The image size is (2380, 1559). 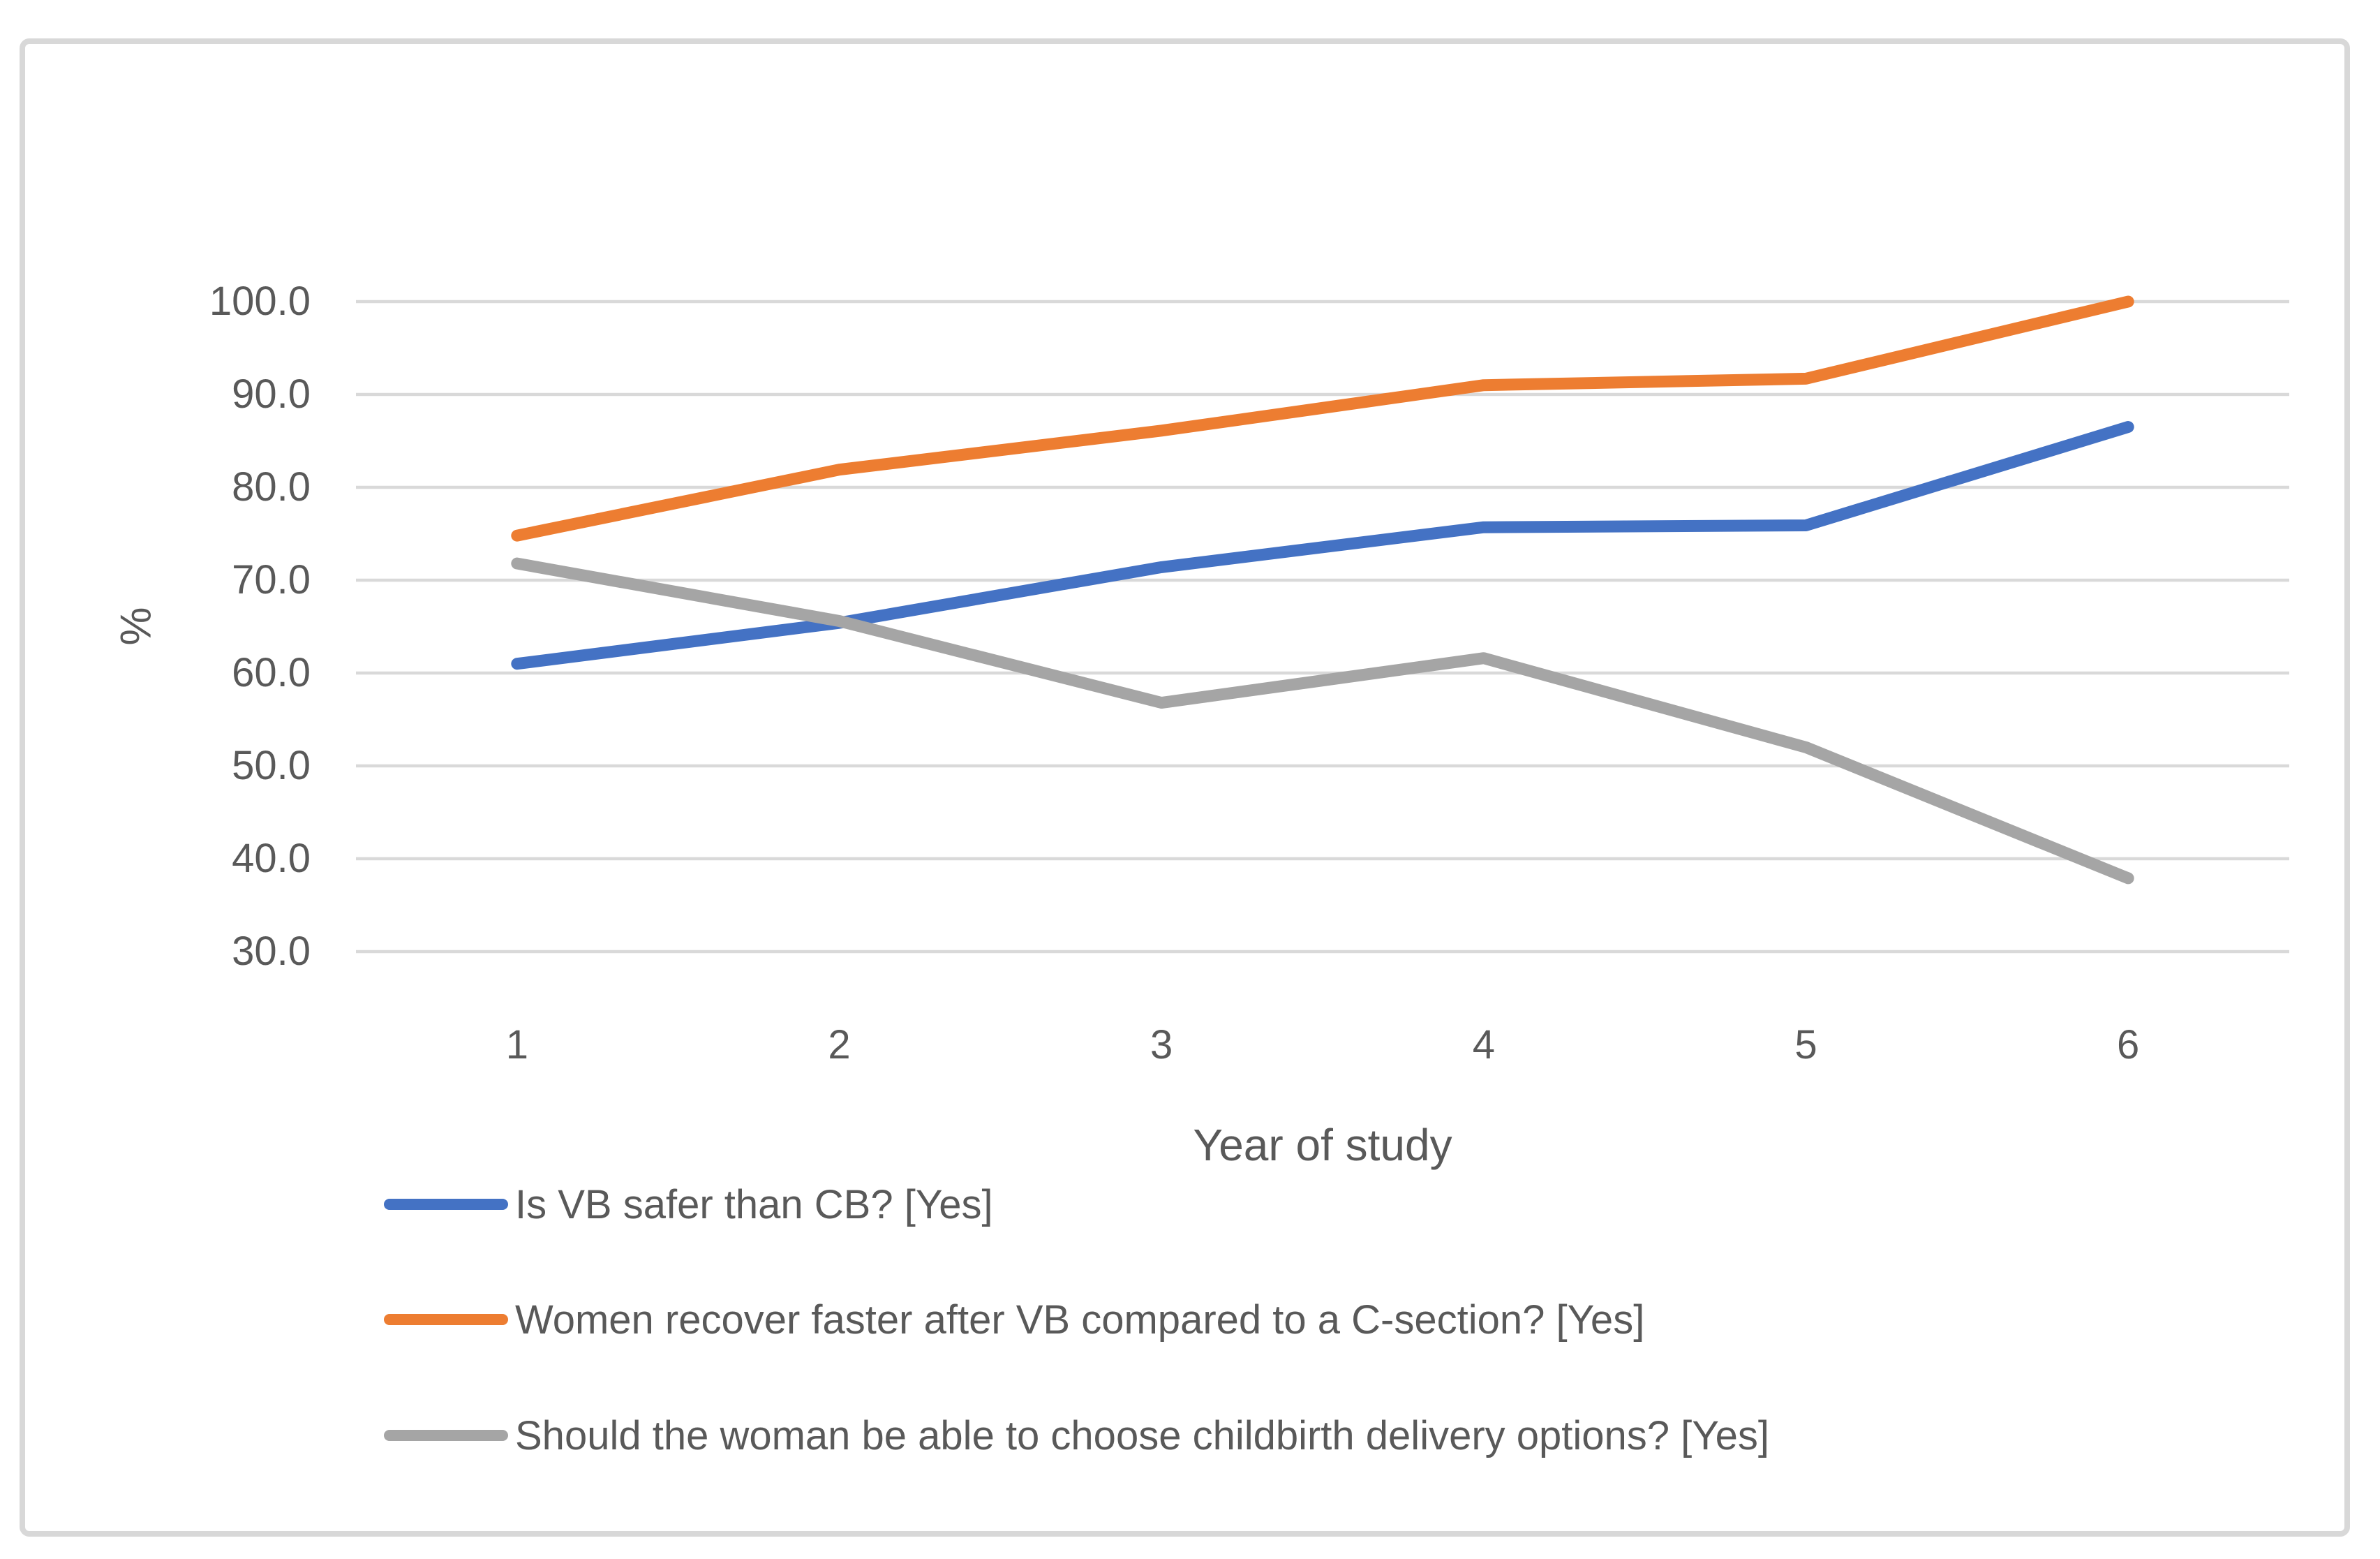 I want to click on x-axis-tick-label: 6, so click(x=2128, y=1044).